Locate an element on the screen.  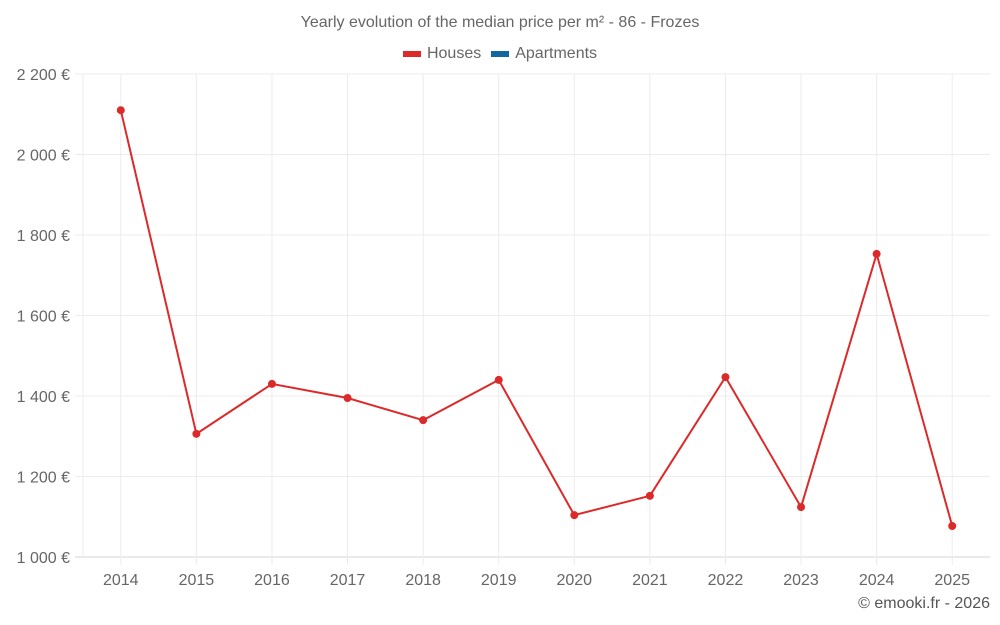
x-tick-label: 2022 is located at coordinates (726, 580).